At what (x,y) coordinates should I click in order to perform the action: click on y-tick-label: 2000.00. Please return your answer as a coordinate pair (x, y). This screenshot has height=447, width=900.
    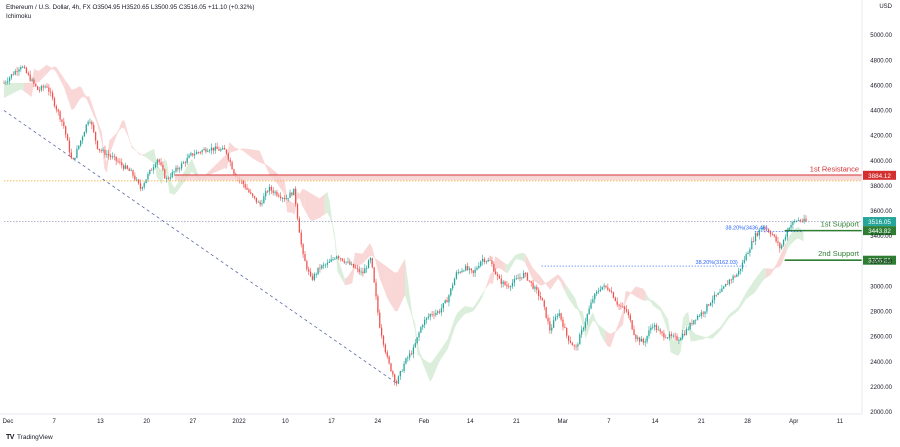
    Looking at the image, I should click on (881, 413).